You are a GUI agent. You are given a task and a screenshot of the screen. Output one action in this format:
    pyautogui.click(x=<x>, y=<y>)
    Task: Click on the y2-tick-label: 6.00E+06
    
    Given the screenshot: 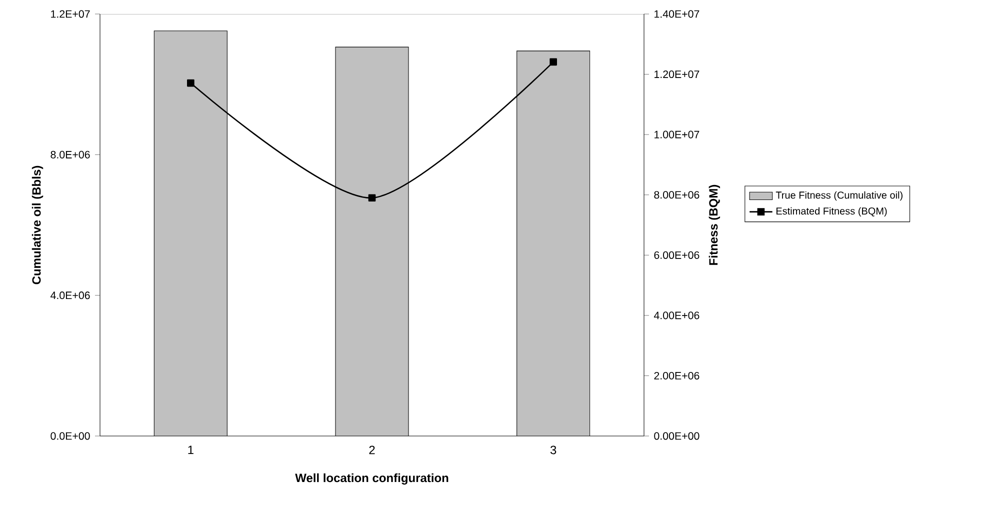 What is the action you would take?
    pyautogui.click(x=677, y=255)
    